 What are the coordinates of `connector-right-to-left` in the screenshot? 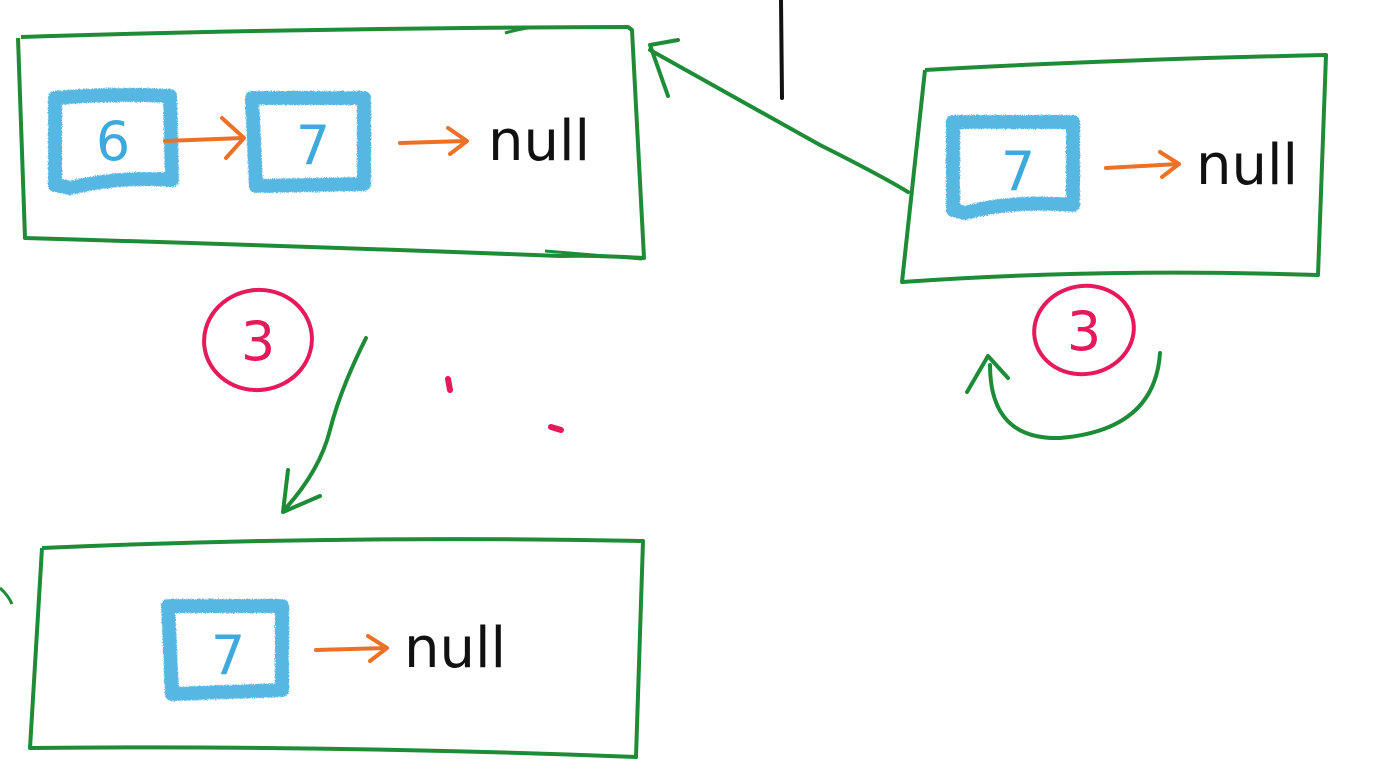 It's located at (779, 116).